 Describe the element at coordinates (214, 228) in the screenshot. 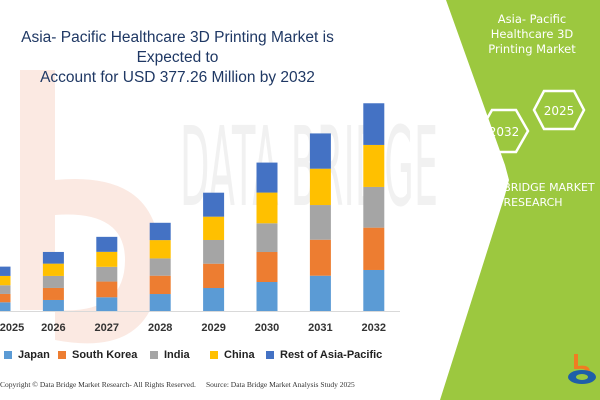

I see `bar-segment-2029-china` at that location.